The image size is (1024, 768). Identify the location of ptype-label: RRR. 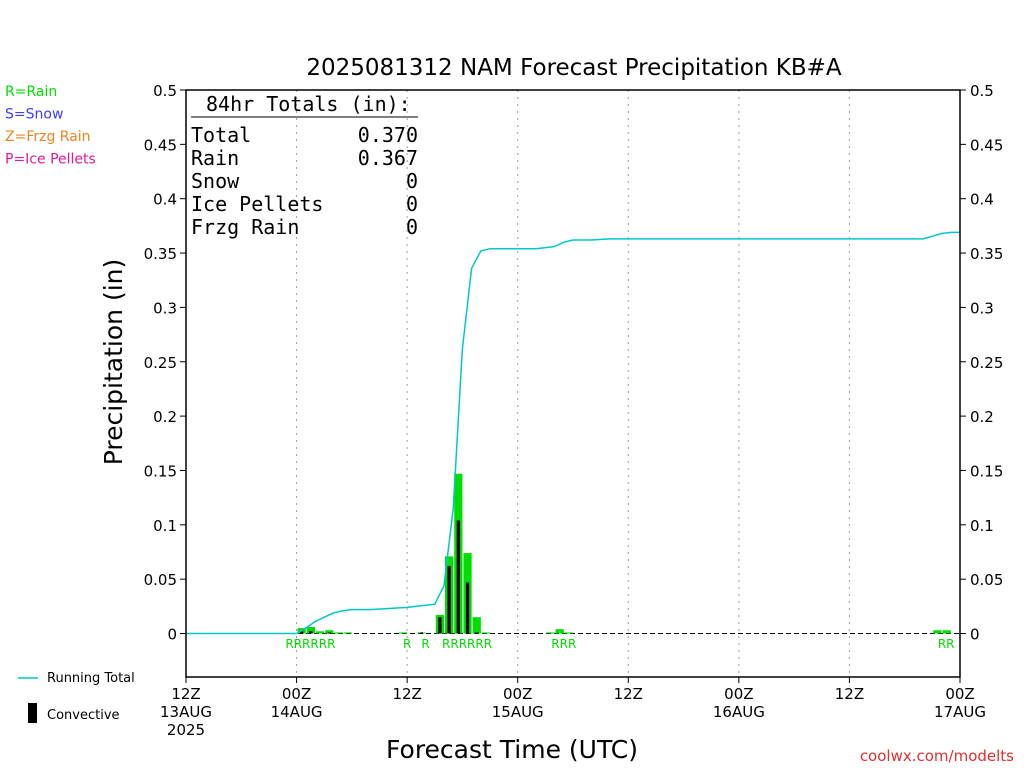
(563, 644).